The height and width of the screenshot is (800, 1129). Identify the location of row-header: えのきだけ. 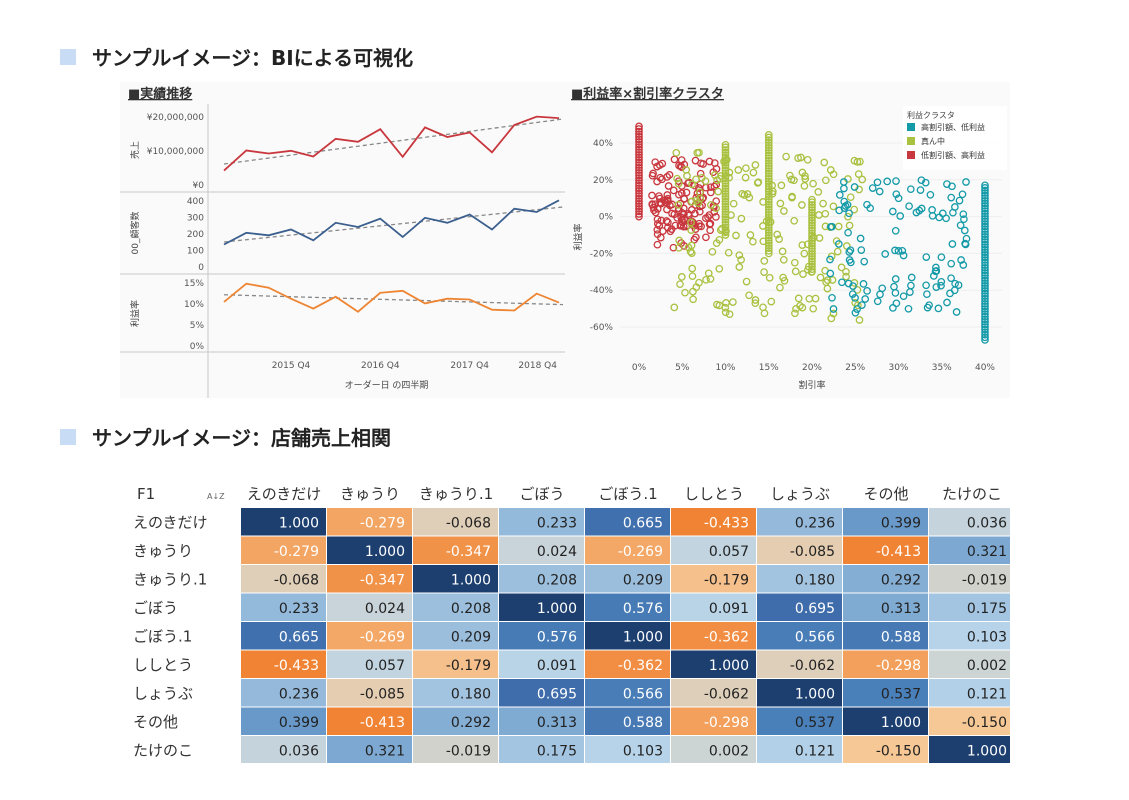
(170, 522).